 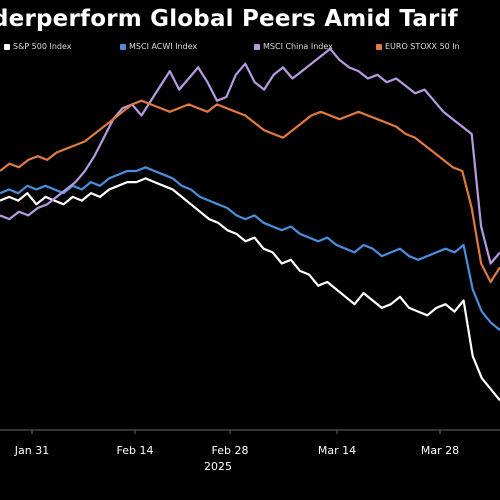 I want to click on legend-item-eurostoxx: EURO STOXX 50 In, so click(x=418, y=46).